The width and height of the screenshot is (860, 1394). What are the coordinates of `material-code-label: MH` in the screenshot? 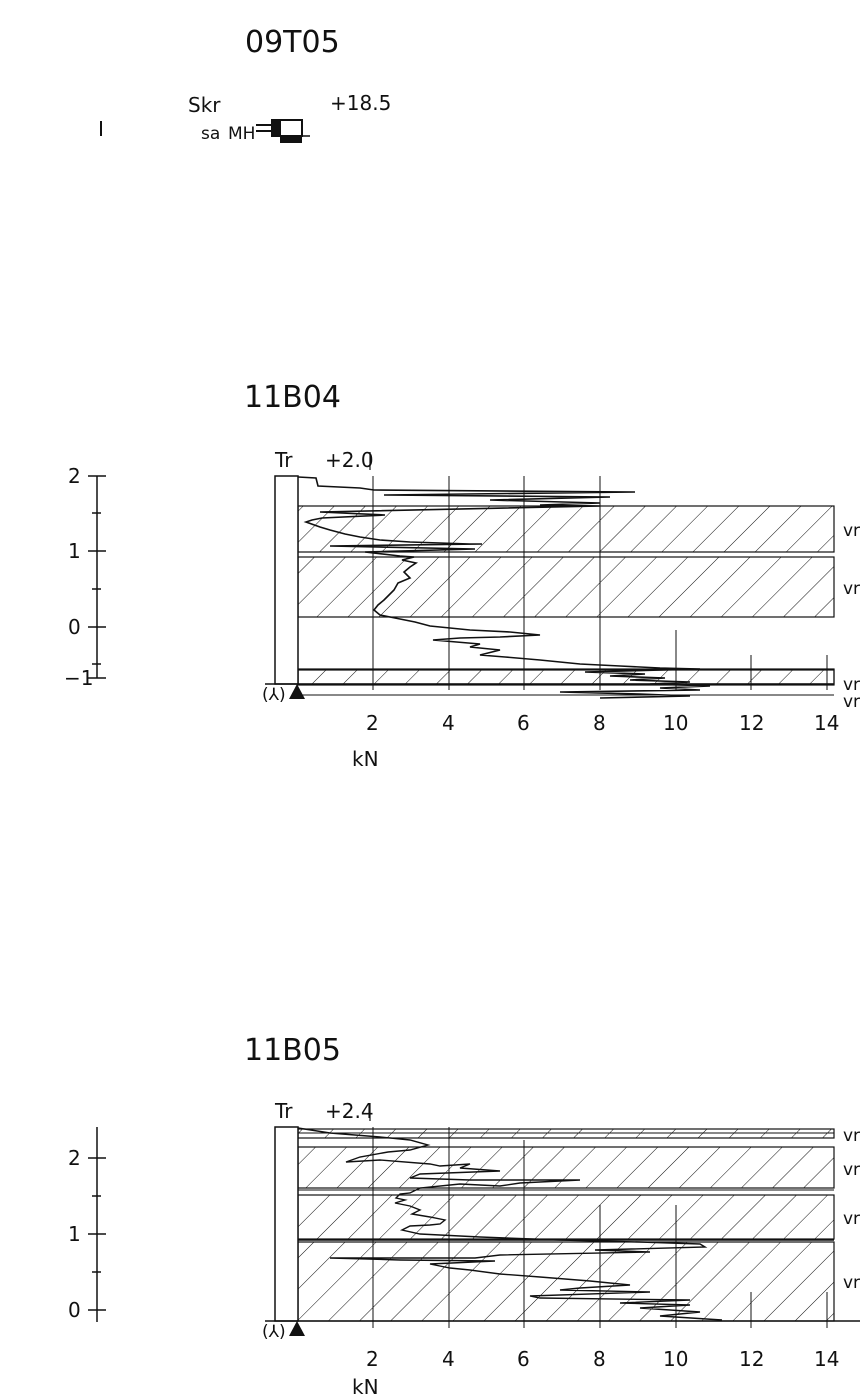 It's located at (241, 134).